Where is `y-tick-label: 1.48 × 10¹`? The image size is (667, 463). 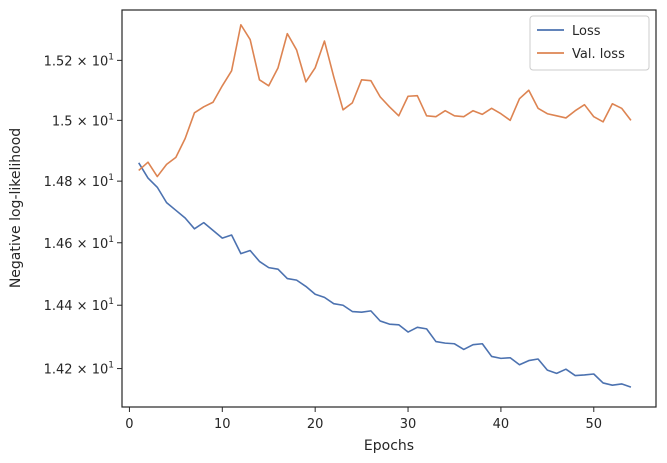 y-tick-label: 1.48 × 10¹ is located at coordinates (79, 181).